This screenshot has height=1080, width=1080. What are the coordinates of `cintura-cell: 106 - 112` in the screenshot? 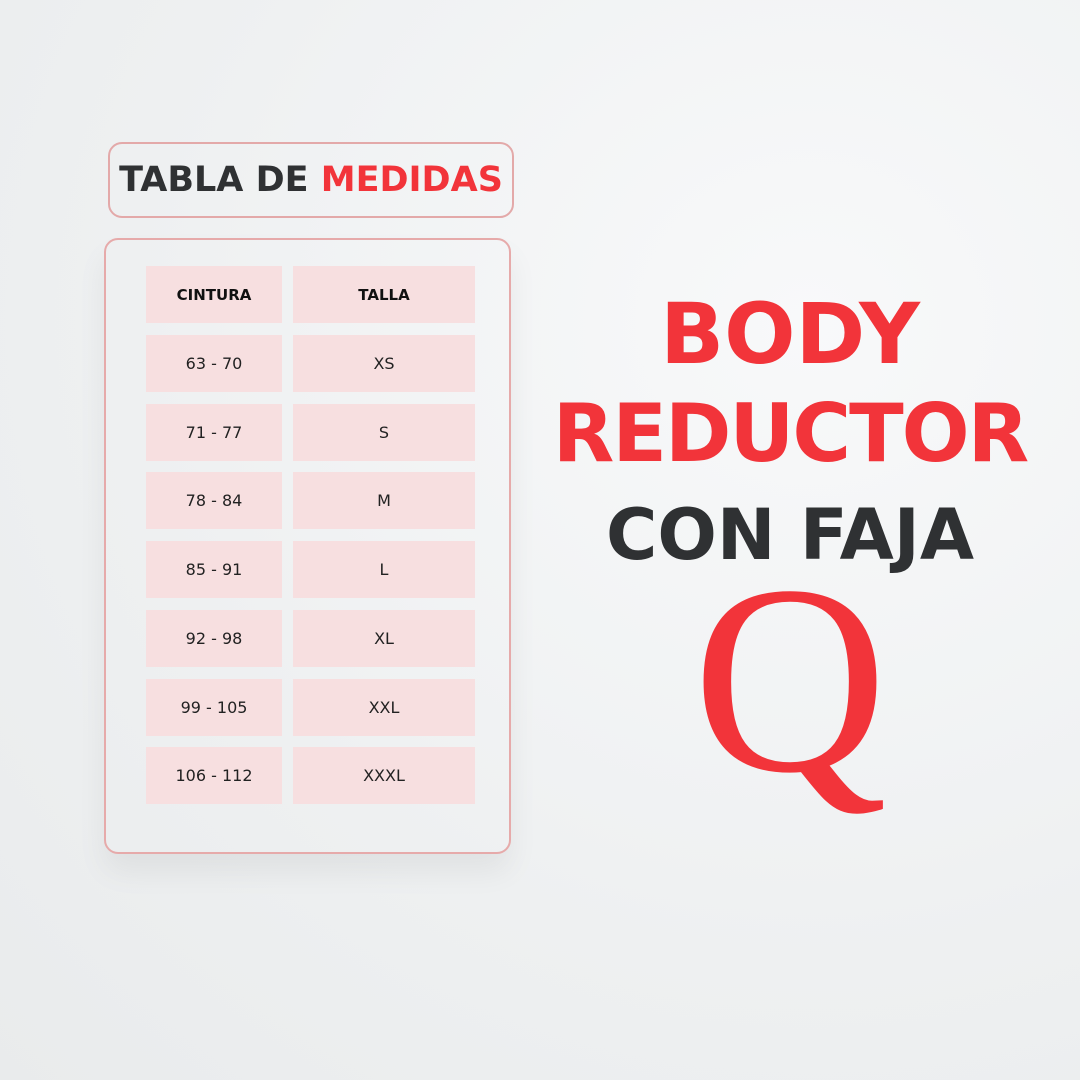 It's located at (214, 776).